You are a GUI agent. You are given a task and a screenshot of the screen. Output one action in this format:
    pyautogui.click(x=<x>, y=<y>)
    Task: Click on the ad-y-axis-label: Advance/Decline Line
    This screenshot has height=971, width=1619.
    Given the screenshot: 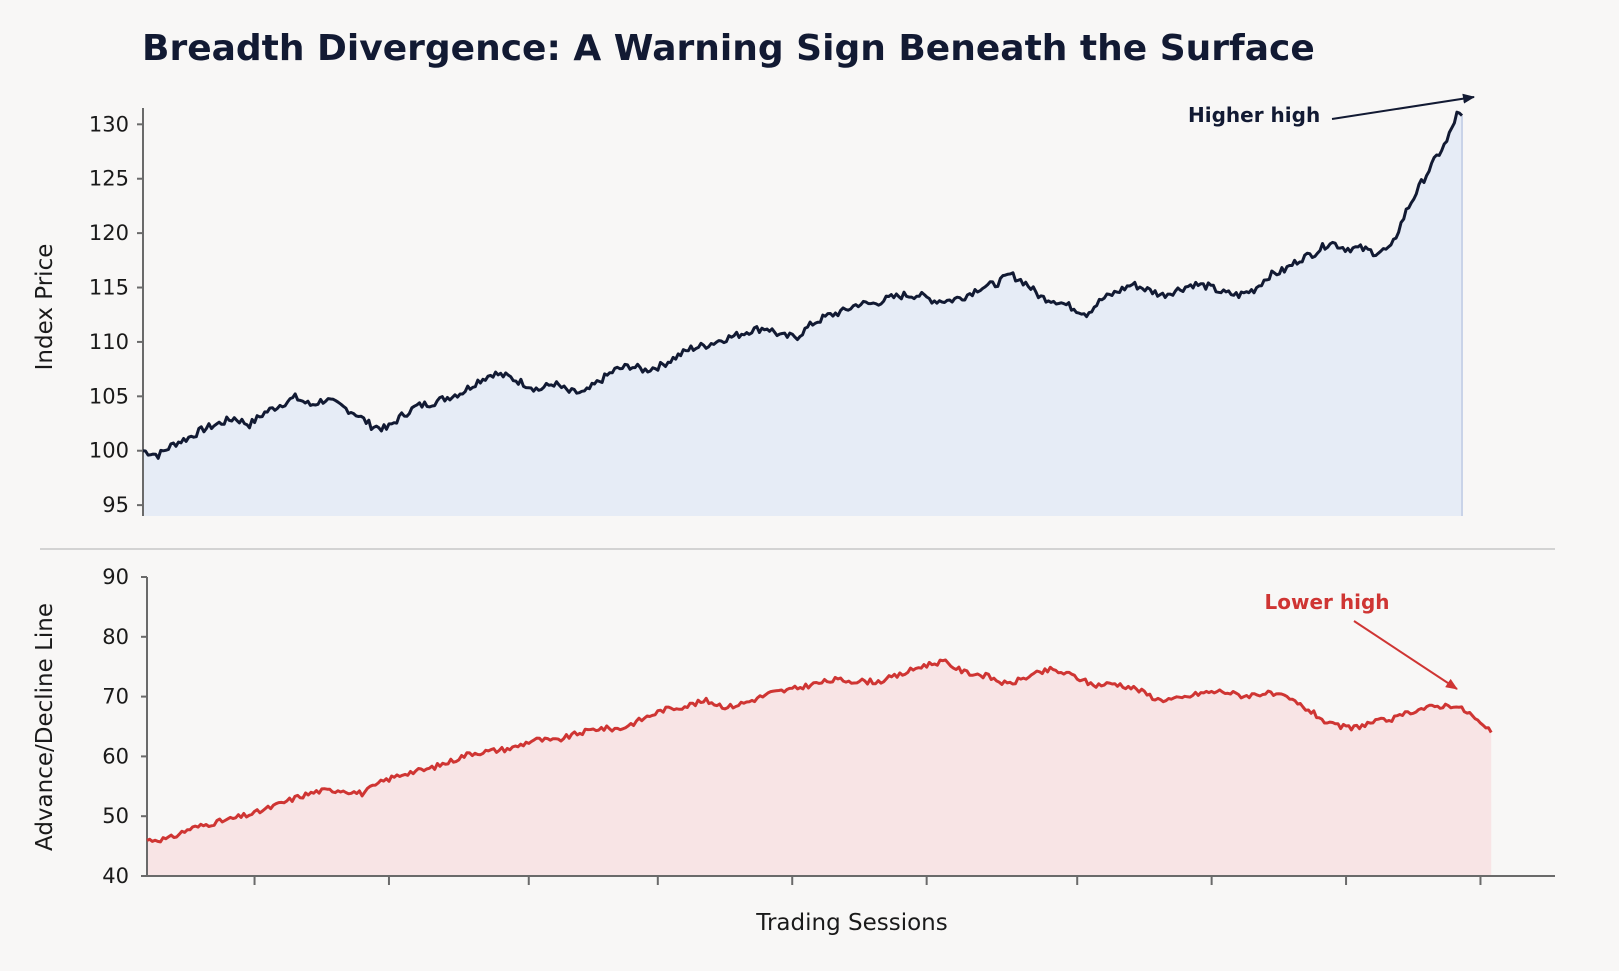 What is the action you would take?
    pyautogui.click(x=45, y=727)
    